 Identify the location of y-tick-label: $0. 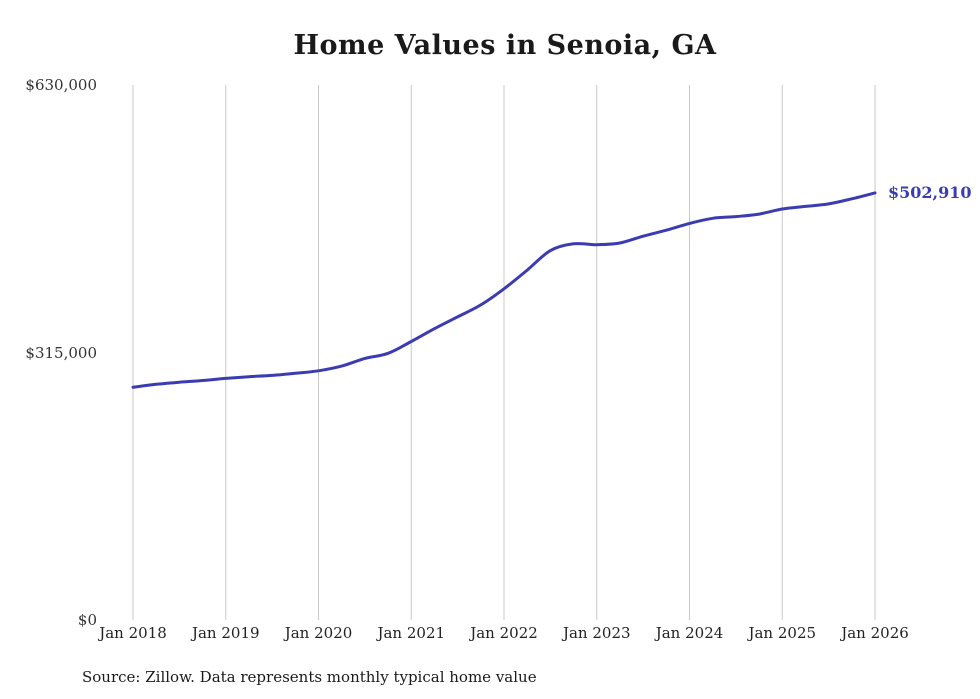
(87, 620).